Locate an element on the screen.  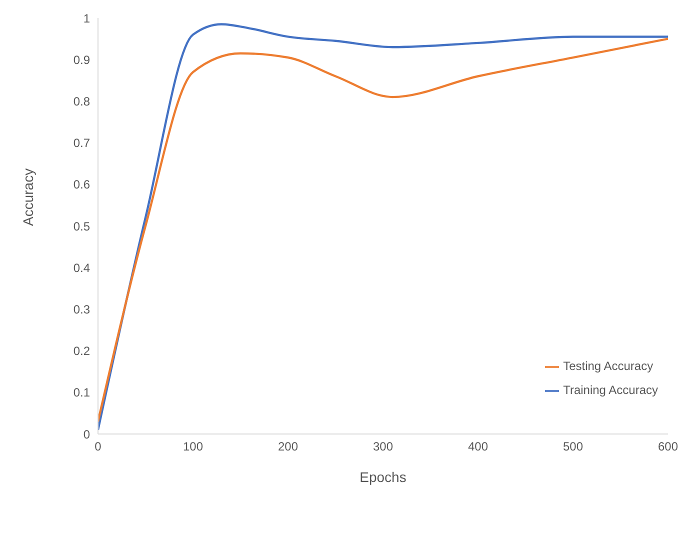
y-tick-label: 0.8 is located at coordinates (81, 101).